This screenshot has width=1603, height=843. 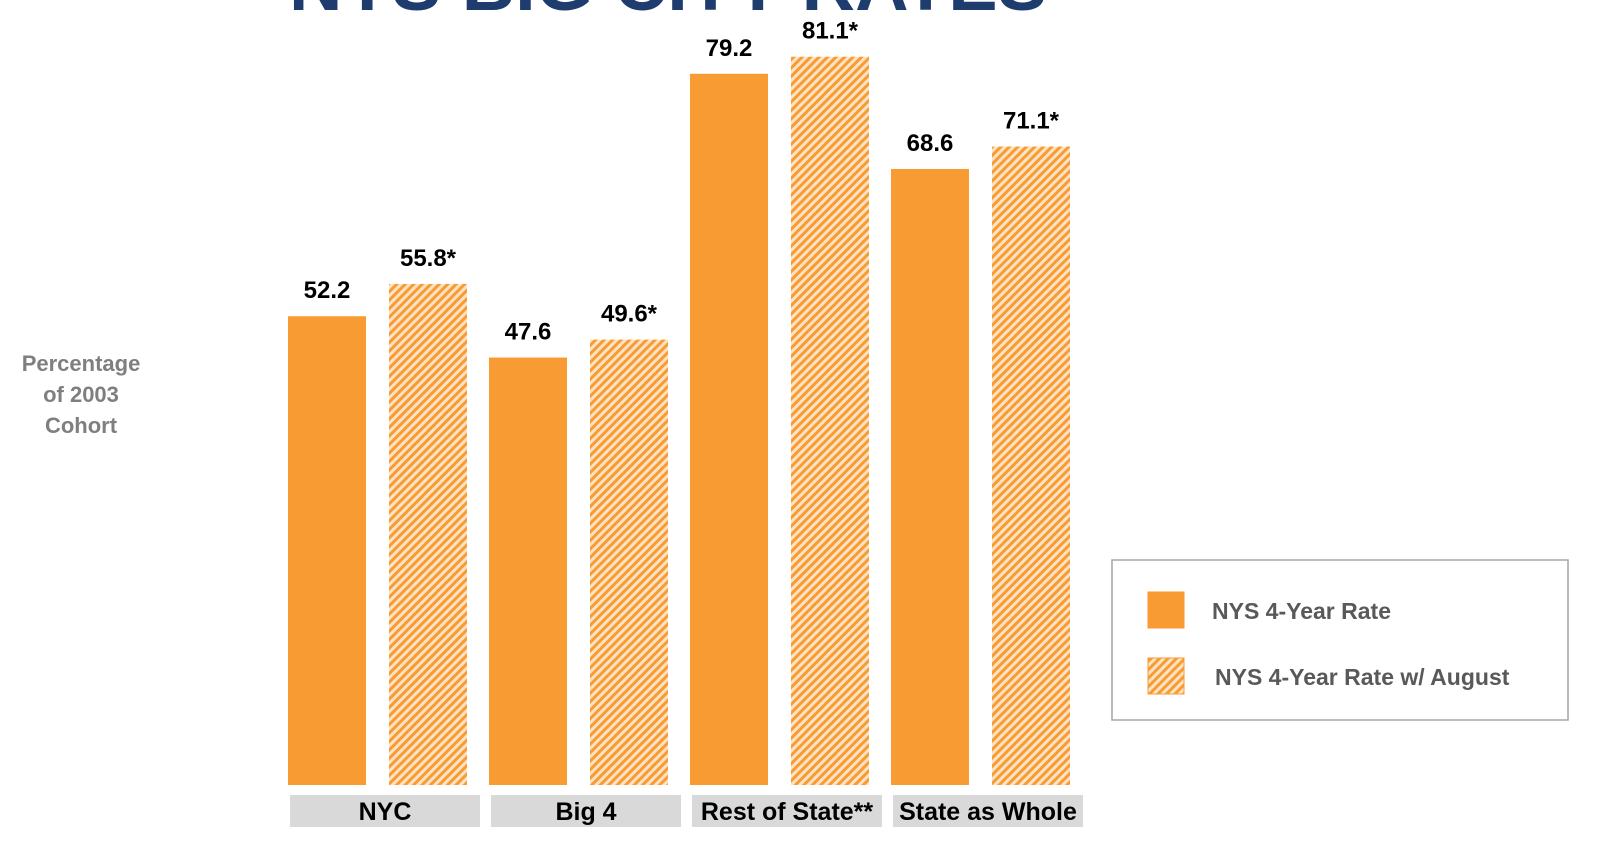 I want to click on y-axis-label-line: Percentage, so click(x=81, y=363).